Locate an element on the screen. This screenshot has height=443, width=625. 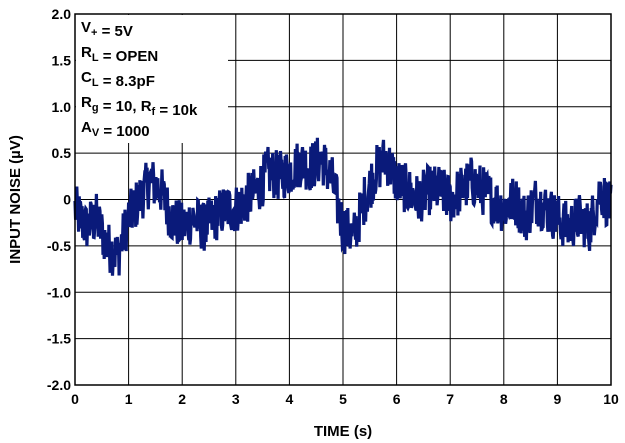
y-tick-label: -0.5 is located at coordinates (59, 246).